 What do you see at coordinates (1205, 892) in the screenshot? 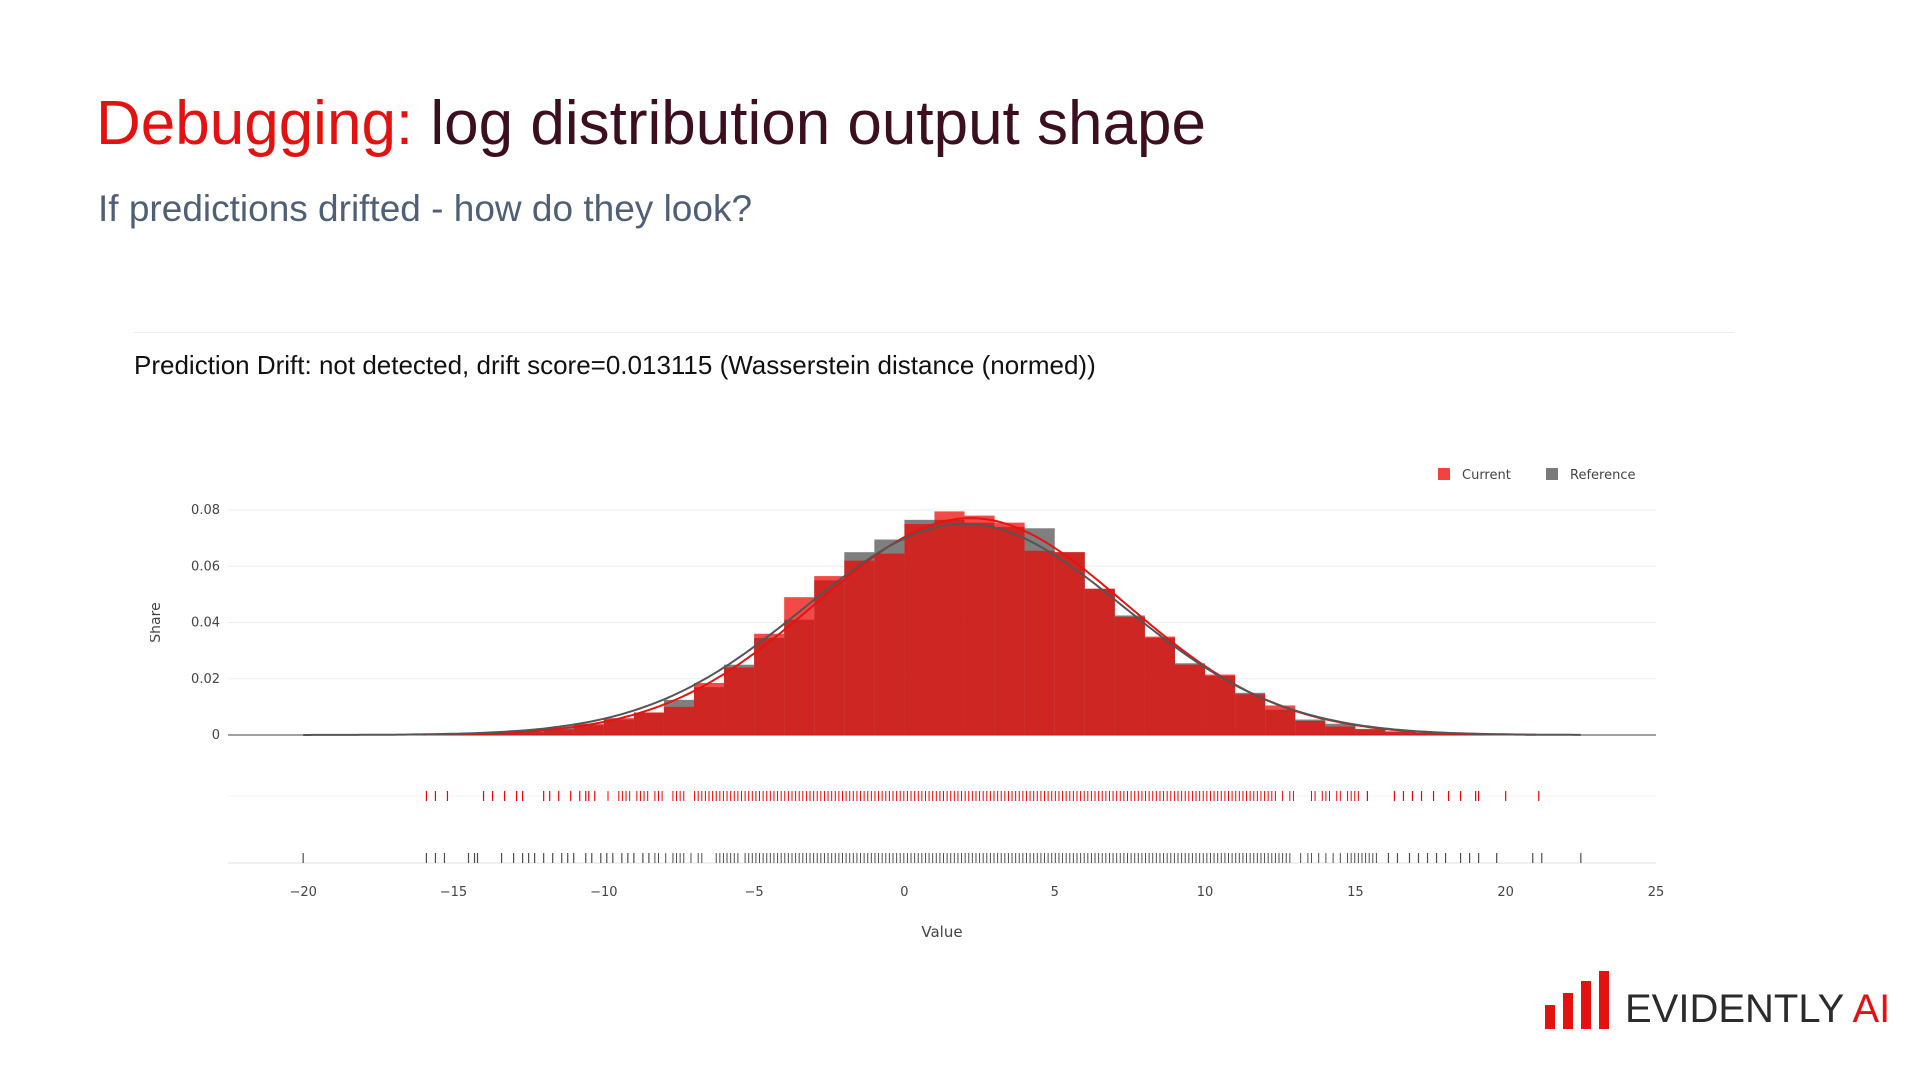
I see `x-tick-label: 10` at bounding box center [1205, 892].